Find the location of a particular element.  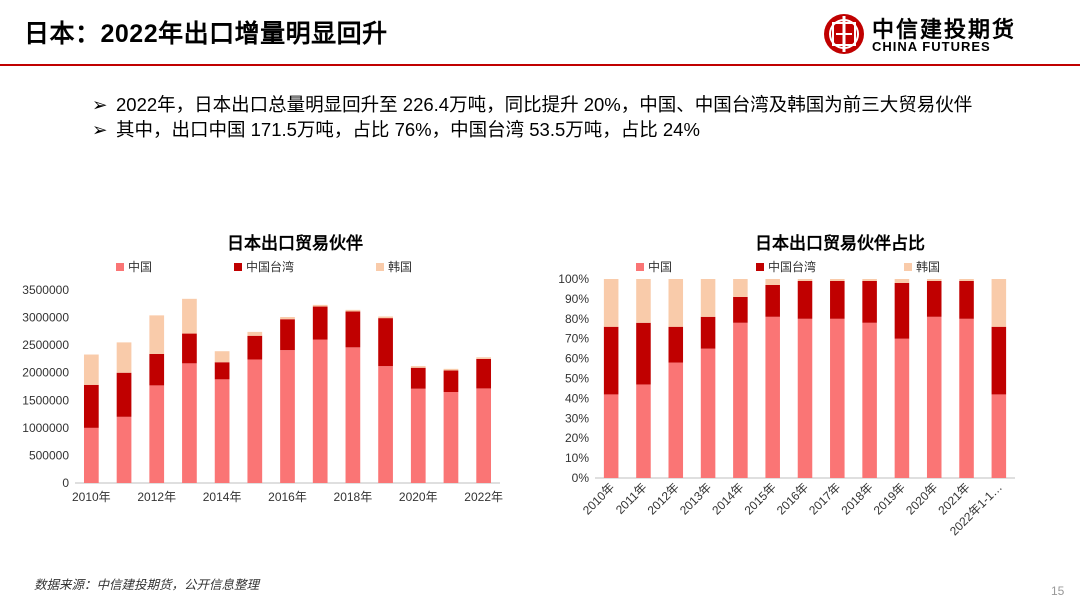

page-title: 日本：2022年出口增量明显回升 is located at coordinates (206, 34).